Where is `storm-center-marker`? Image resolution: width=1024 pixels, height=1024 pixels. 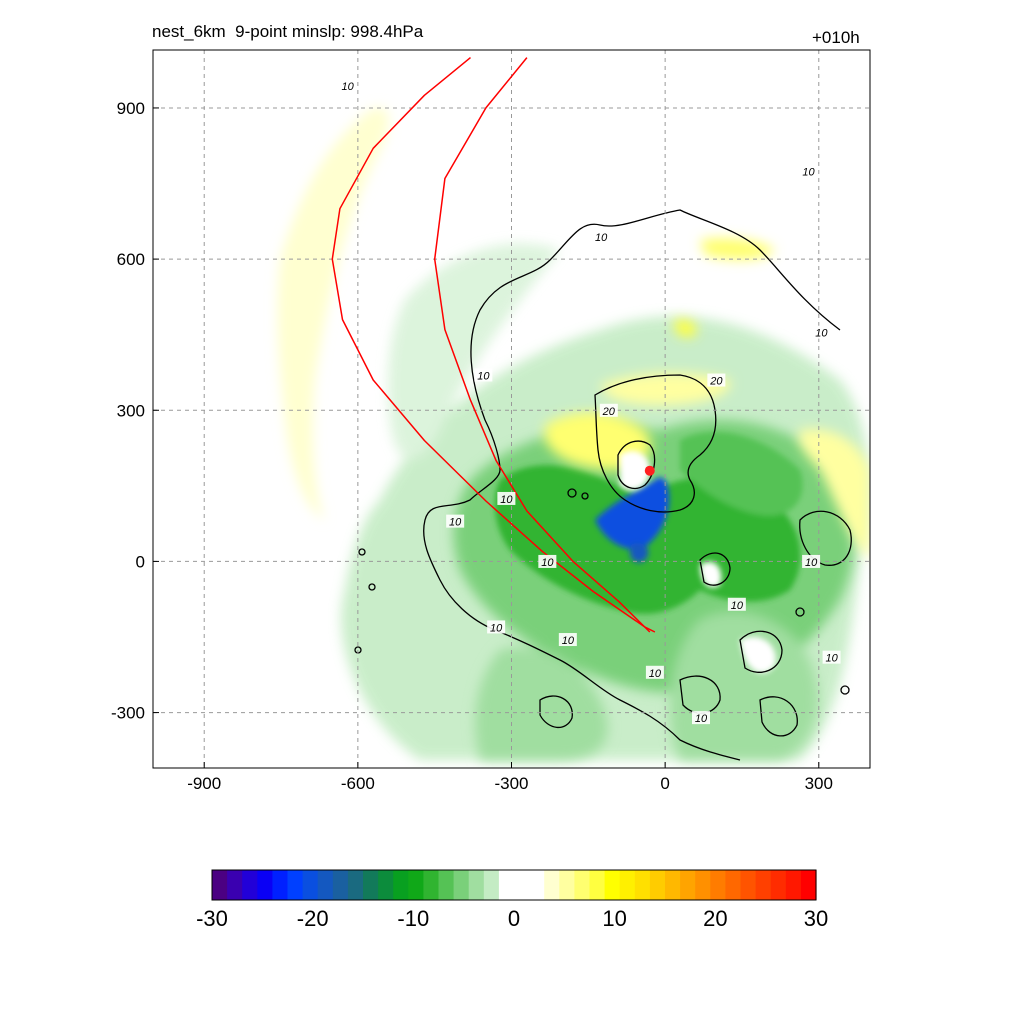
storm-center-marker is located at coordinates (649, 470).